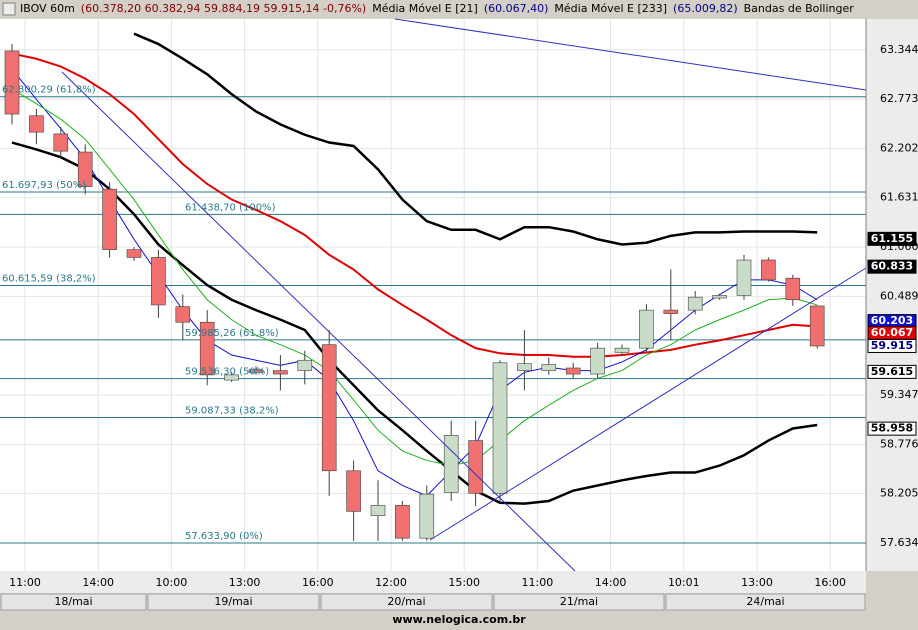 The image size is (918, 630). I want to click on title-part: IBOV 60m, so click(47, 8).